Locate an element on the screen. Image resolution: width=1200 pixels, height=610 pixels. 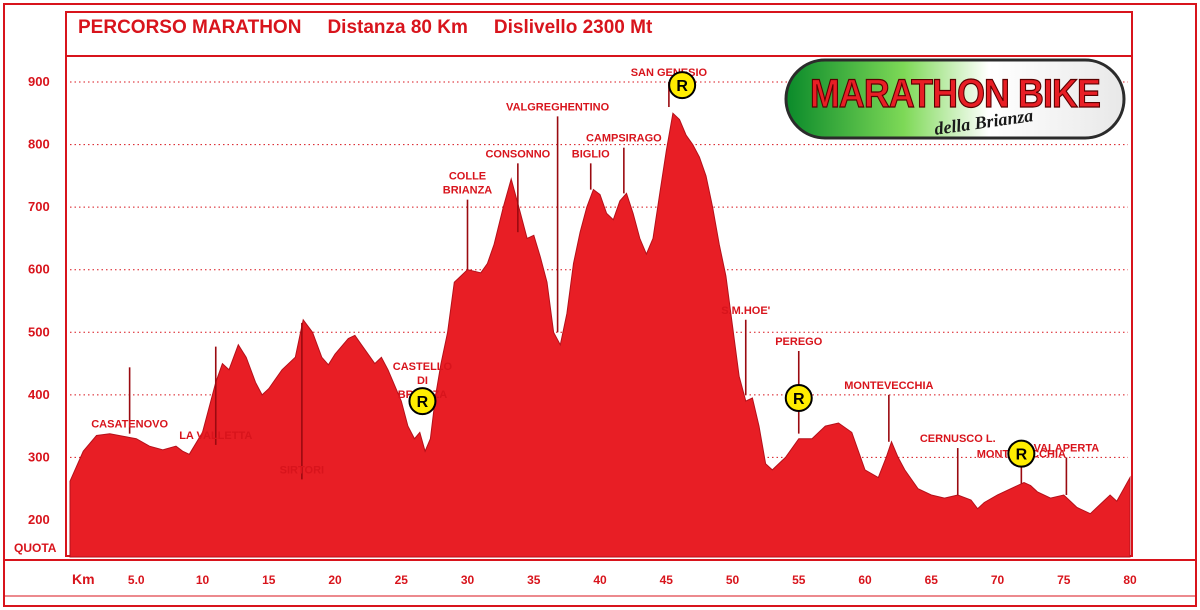
x-tick-label: 5.0 is located at coordinates (136, 580).